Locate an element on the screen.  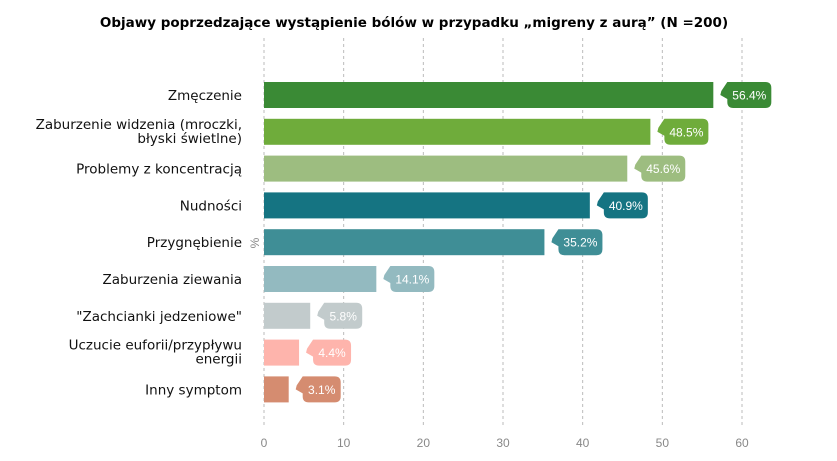
category-label: Przygnębienie is located at coordinates (194, 243).